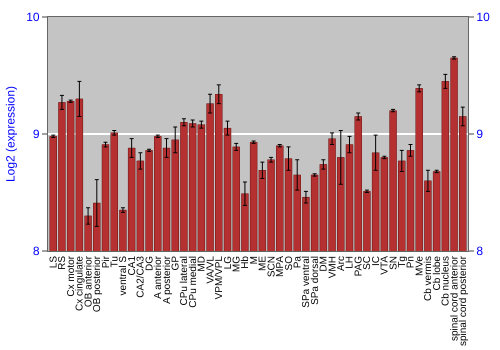  I want to click on x-tick-label: DM, so click(324, 264).